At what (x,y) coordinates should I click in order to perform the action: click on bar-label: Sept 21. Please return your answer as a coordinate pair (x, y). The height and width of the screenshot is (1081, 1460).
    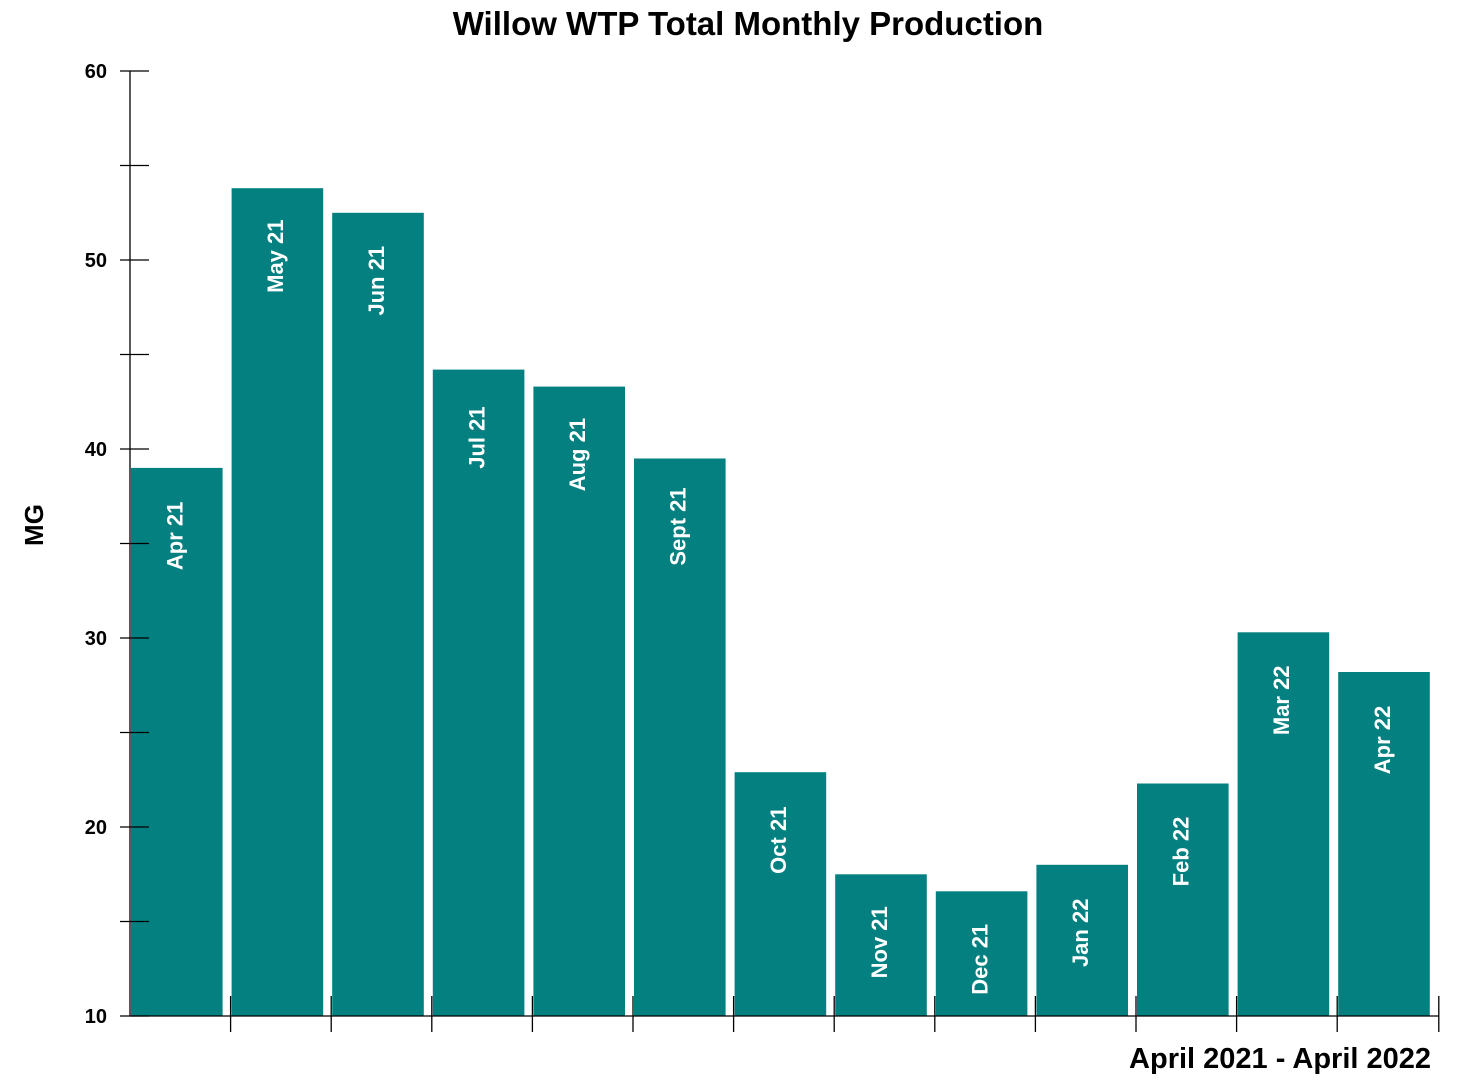
    Looking at the image, I should click on (678, 526).